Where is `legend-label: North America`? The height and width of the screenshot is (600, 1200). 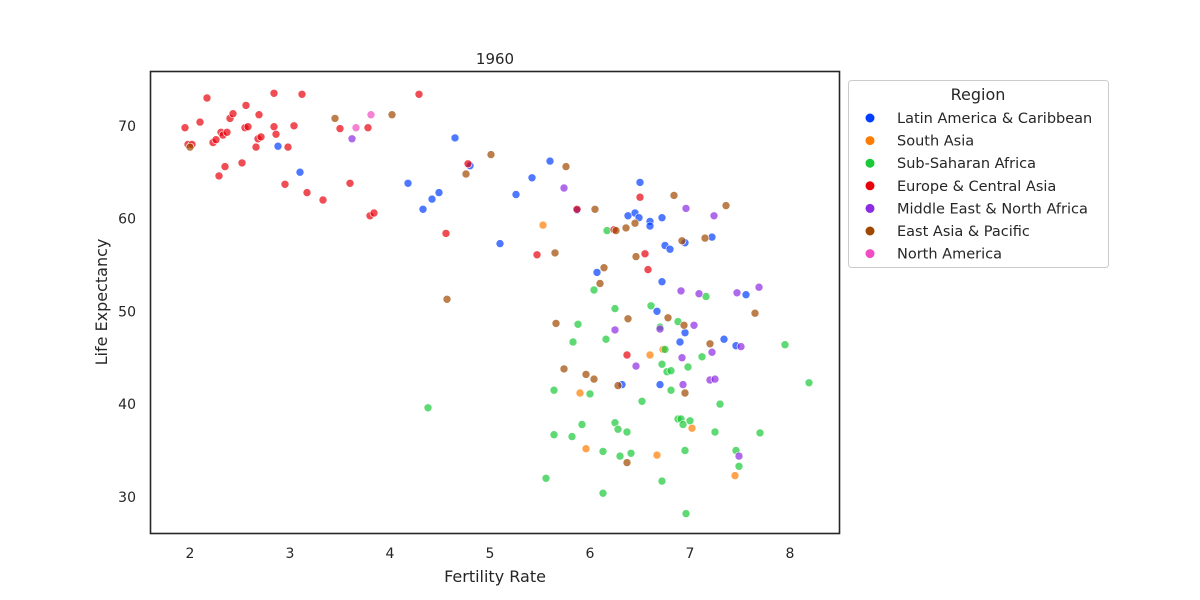 legend-label: North America is located at coordinates (949, 255).